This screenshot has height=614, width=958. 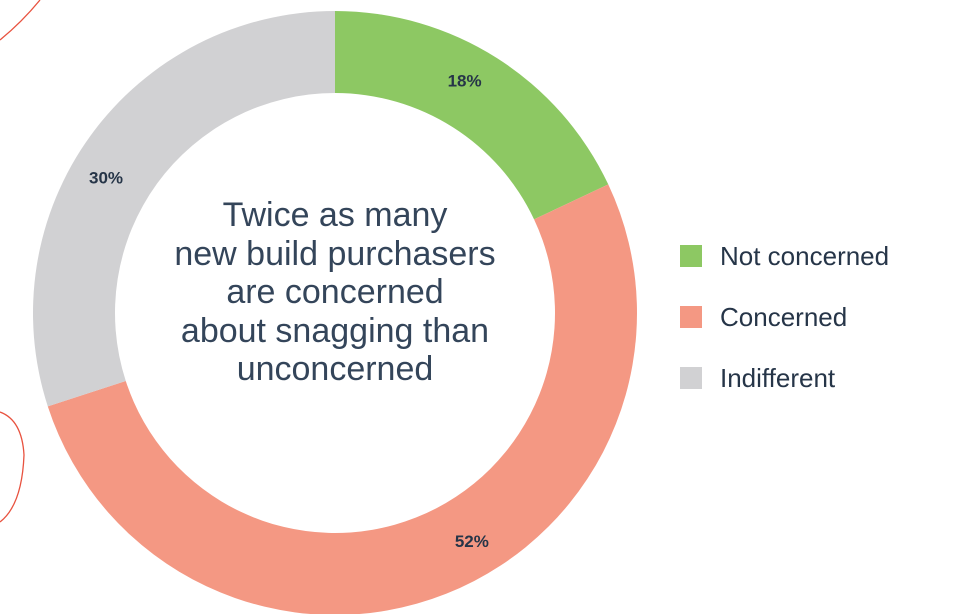 I want to click on legend-item-not-concerned: Not concerned, so click(x=784, y=256).